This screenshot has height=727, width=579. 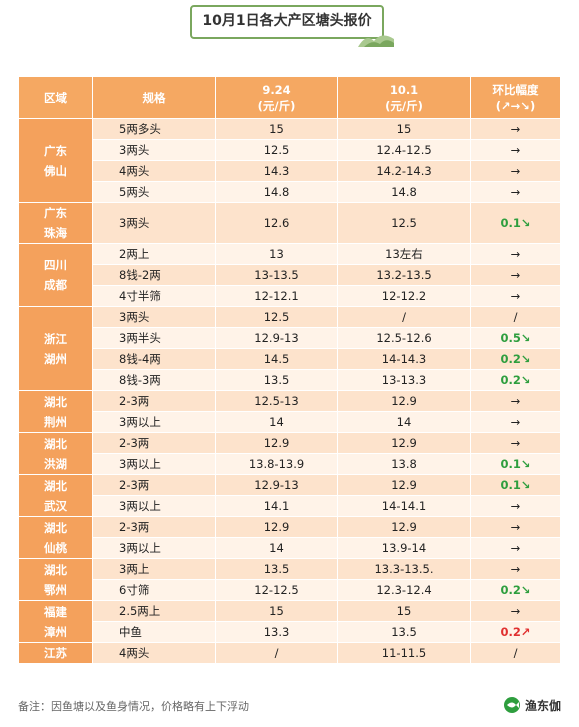 I want to click on region-label: 武汉, so click(x=55, y=505).